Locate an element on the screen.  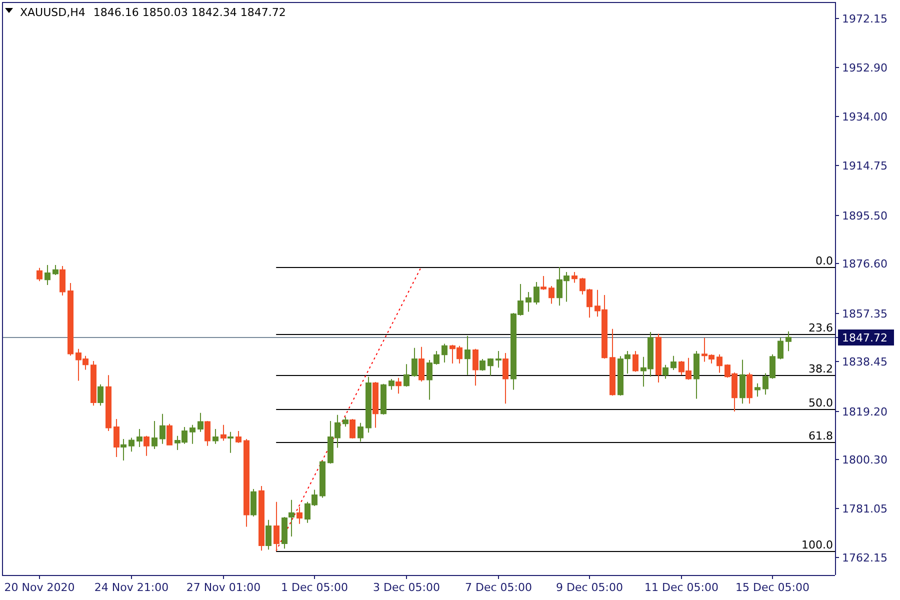
x-tick-label: 9 Dec 05:00 is located at coordinates (589, 587).